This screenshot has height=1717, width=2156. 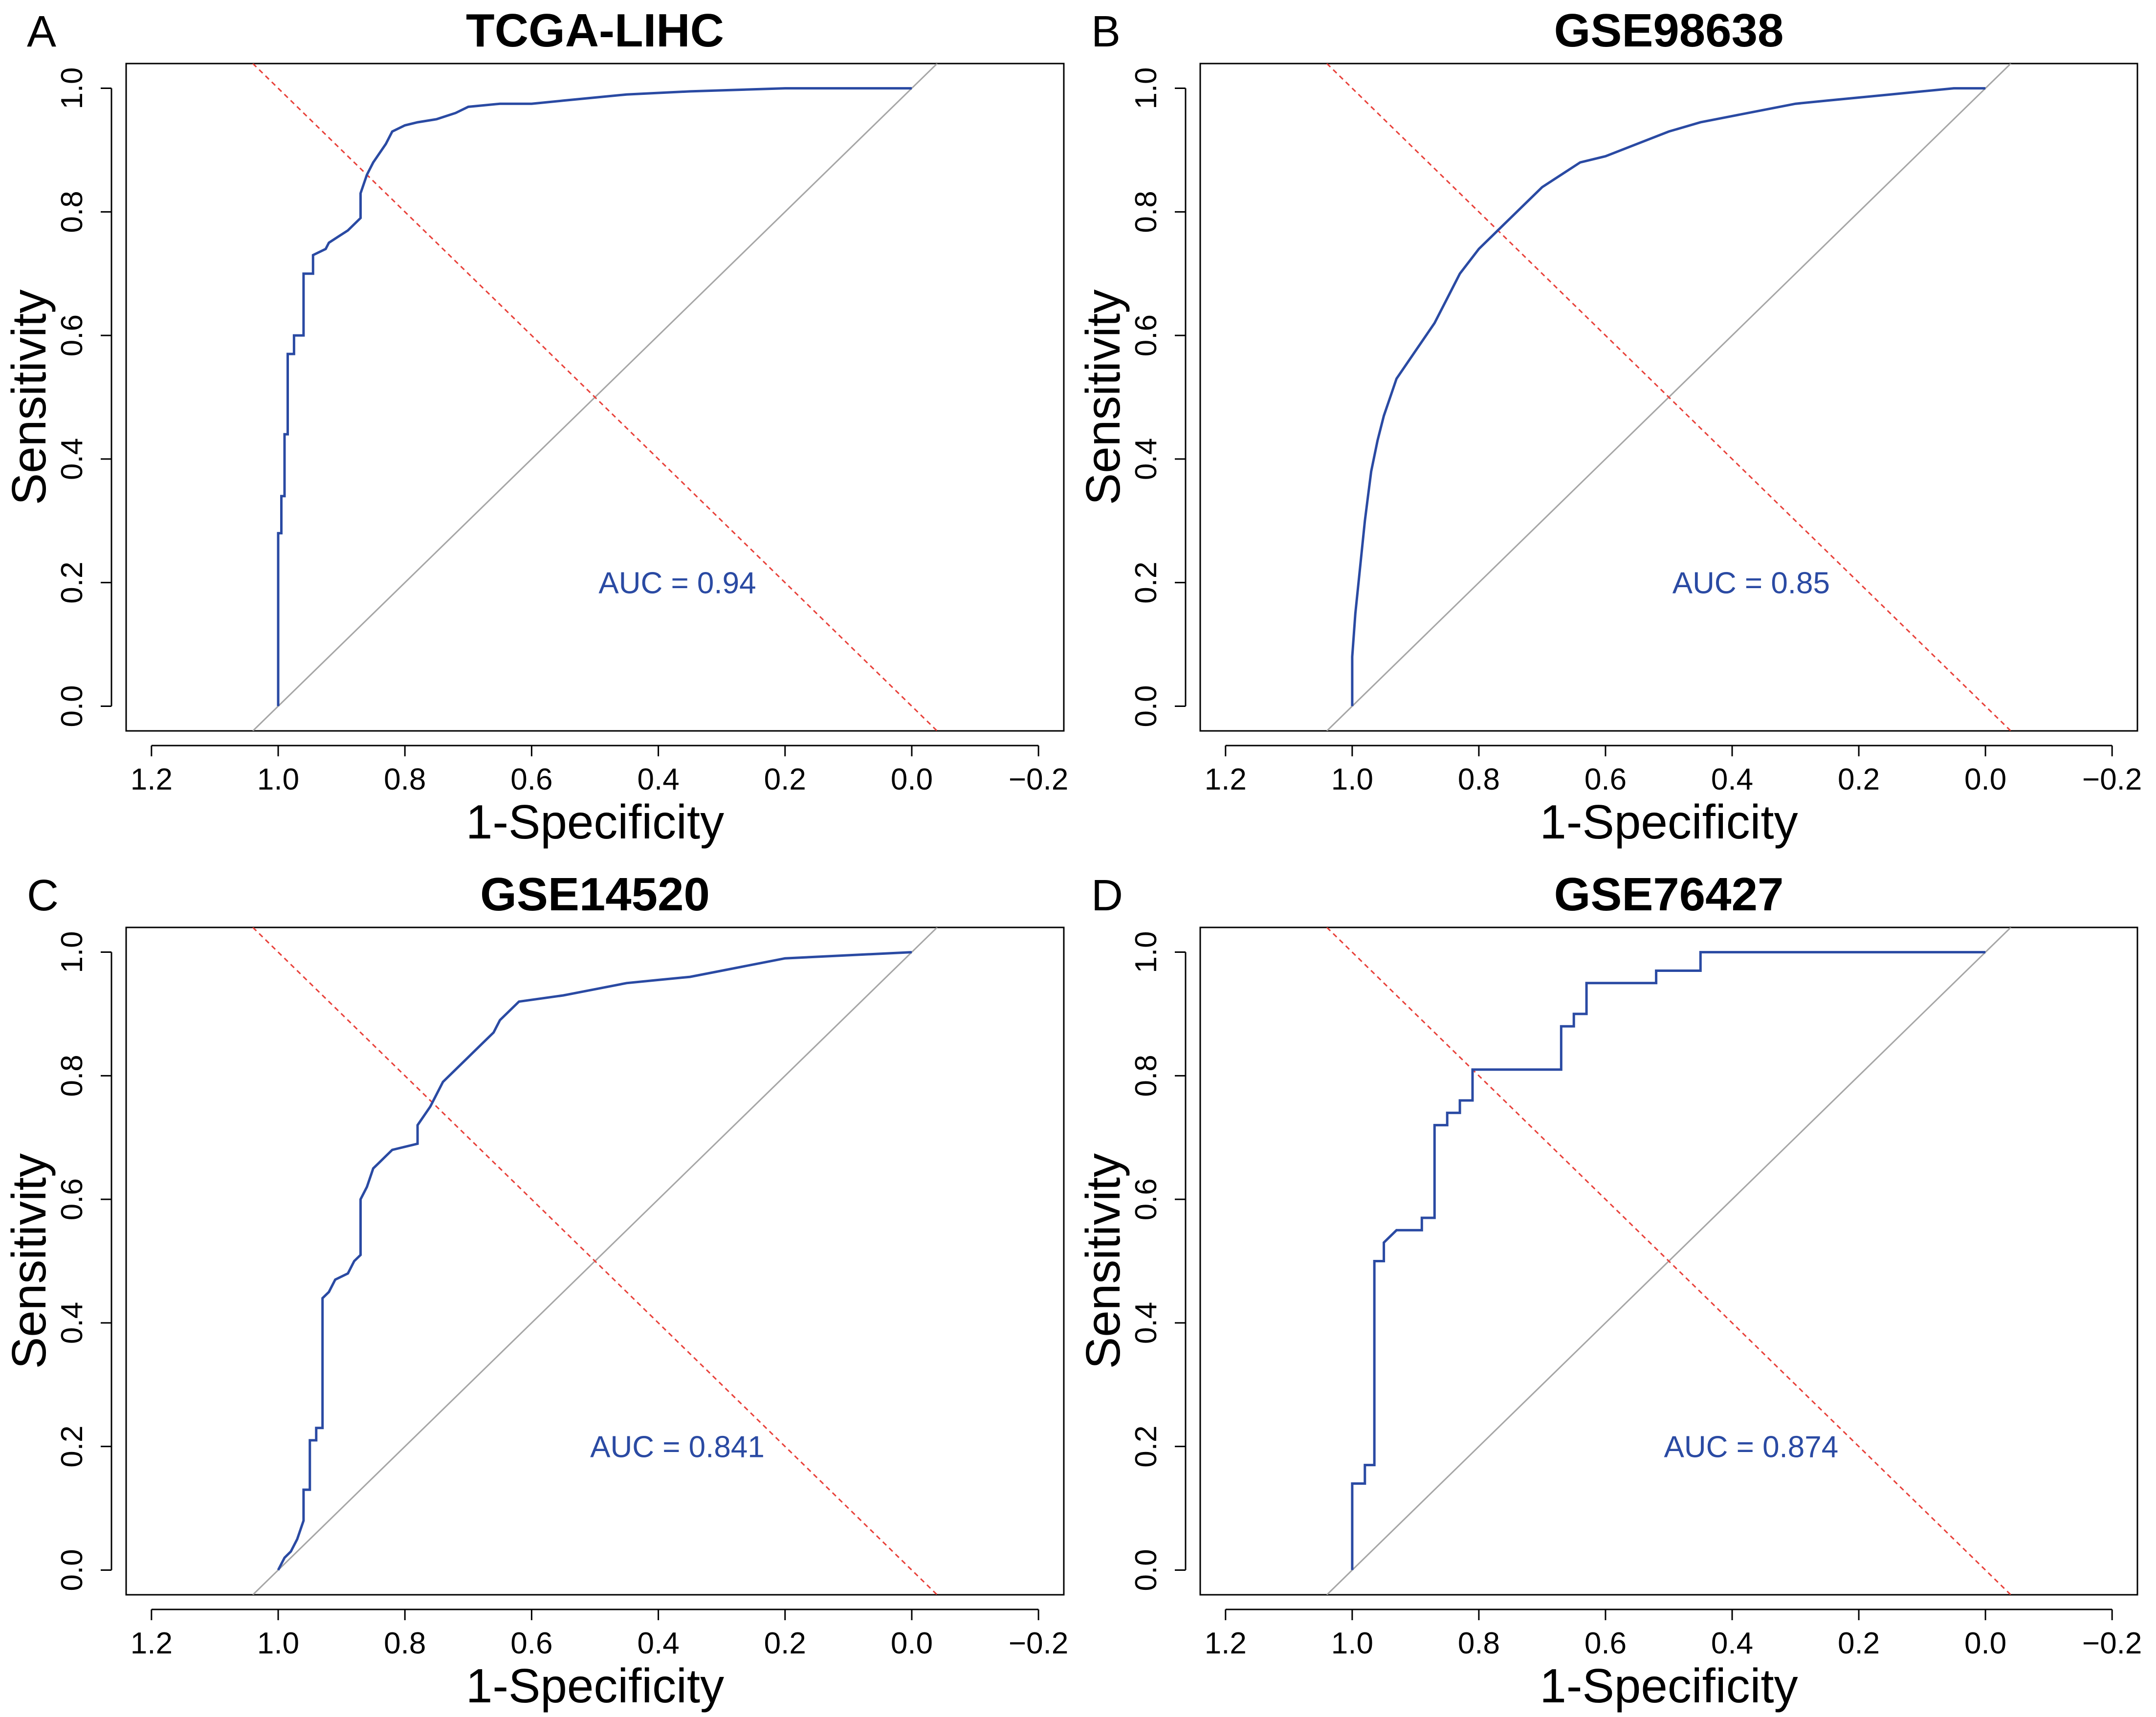 What do you see at coordinates (1669, 30) in the screenshot?
I see `chart-title: GSE98638` at bounding box center [1669, 30].